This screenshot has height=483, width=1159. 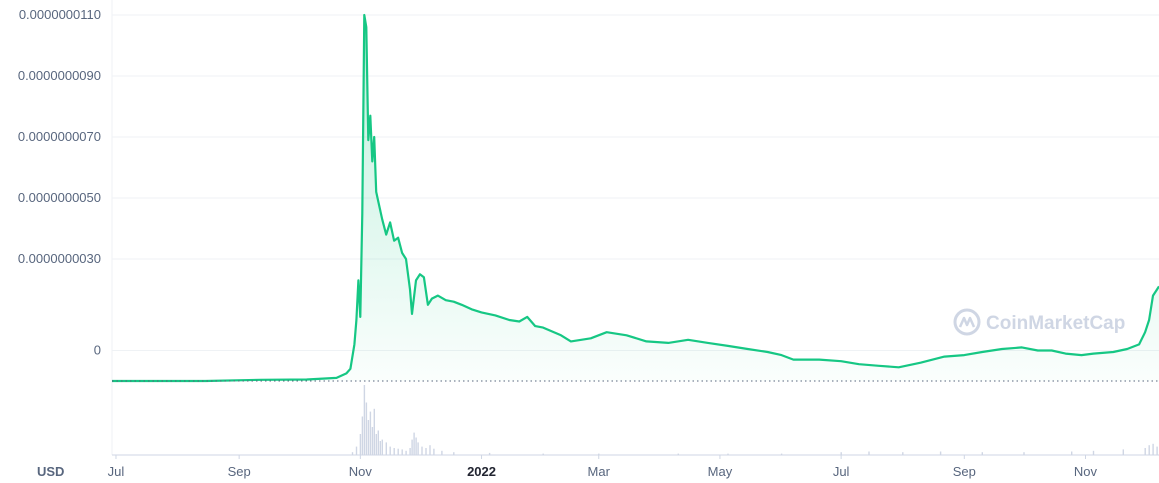 I want to click on coinmarketcap-logo-icon, so click(x=967, y=322).